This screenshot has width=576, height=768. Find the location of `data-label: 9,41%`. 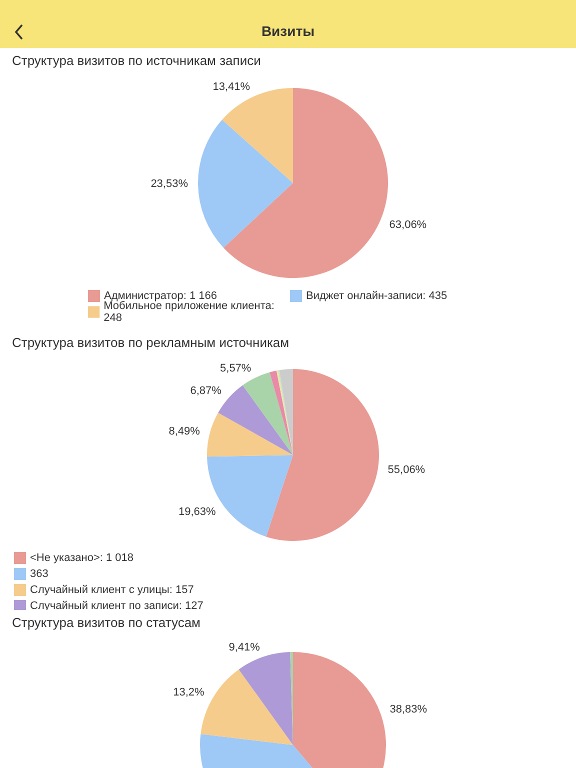

data-label: 9,41% is located at coordinates (244, 647).